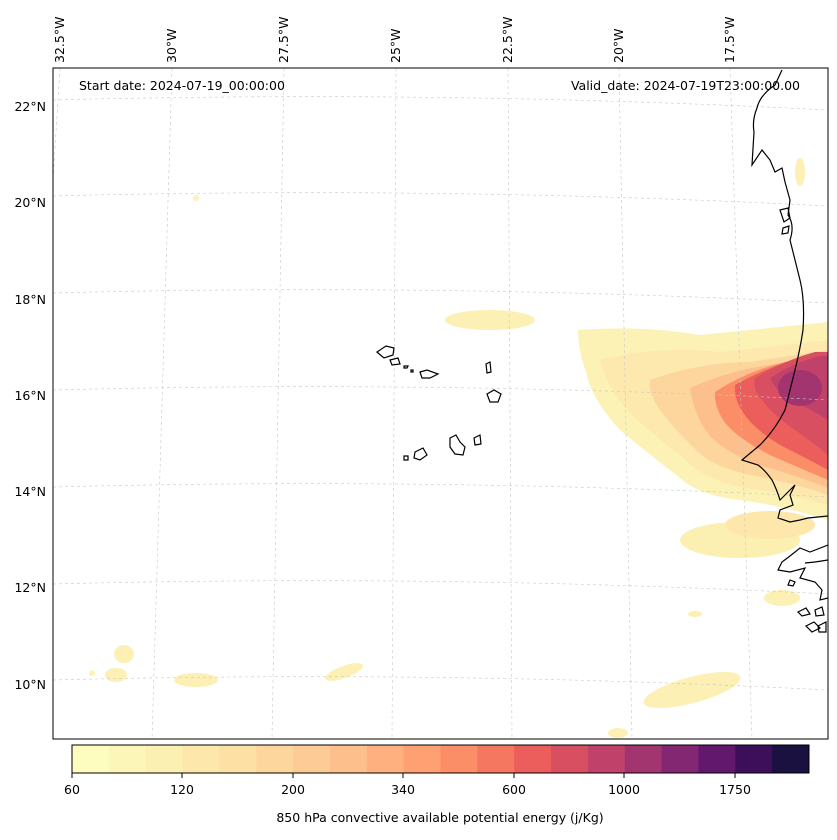  What do you see at coordinates (182, 85) in the screenshot?
I see `start-date-label: Start date: 2024-07-19_00:00:00` at bounding box center [182, 85].